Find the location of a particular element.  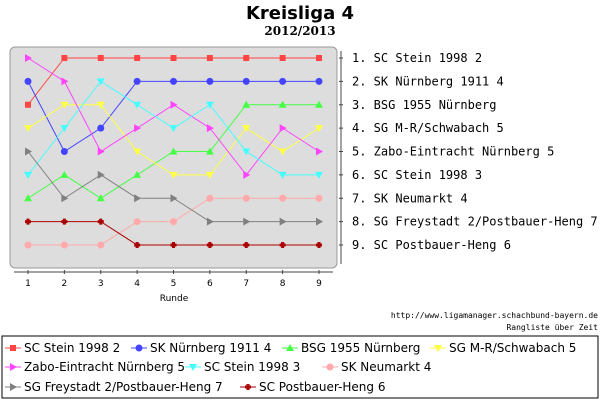

legend-label: SG M-R/Schwabach 5 is located at coordinates (512, 348).